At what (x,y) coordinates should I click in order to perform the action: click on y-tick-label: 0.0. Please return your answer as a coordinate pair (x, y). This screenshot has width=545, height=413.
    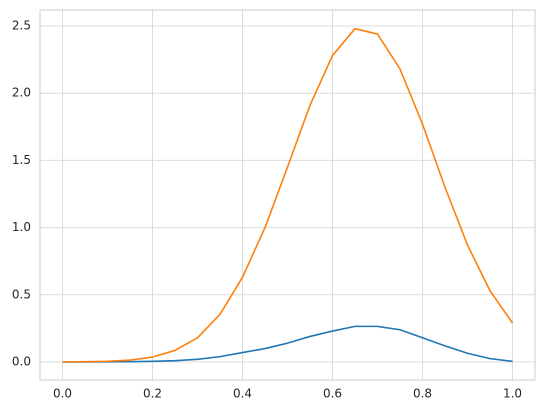
    Looking at the image, I should click on (21, 361).